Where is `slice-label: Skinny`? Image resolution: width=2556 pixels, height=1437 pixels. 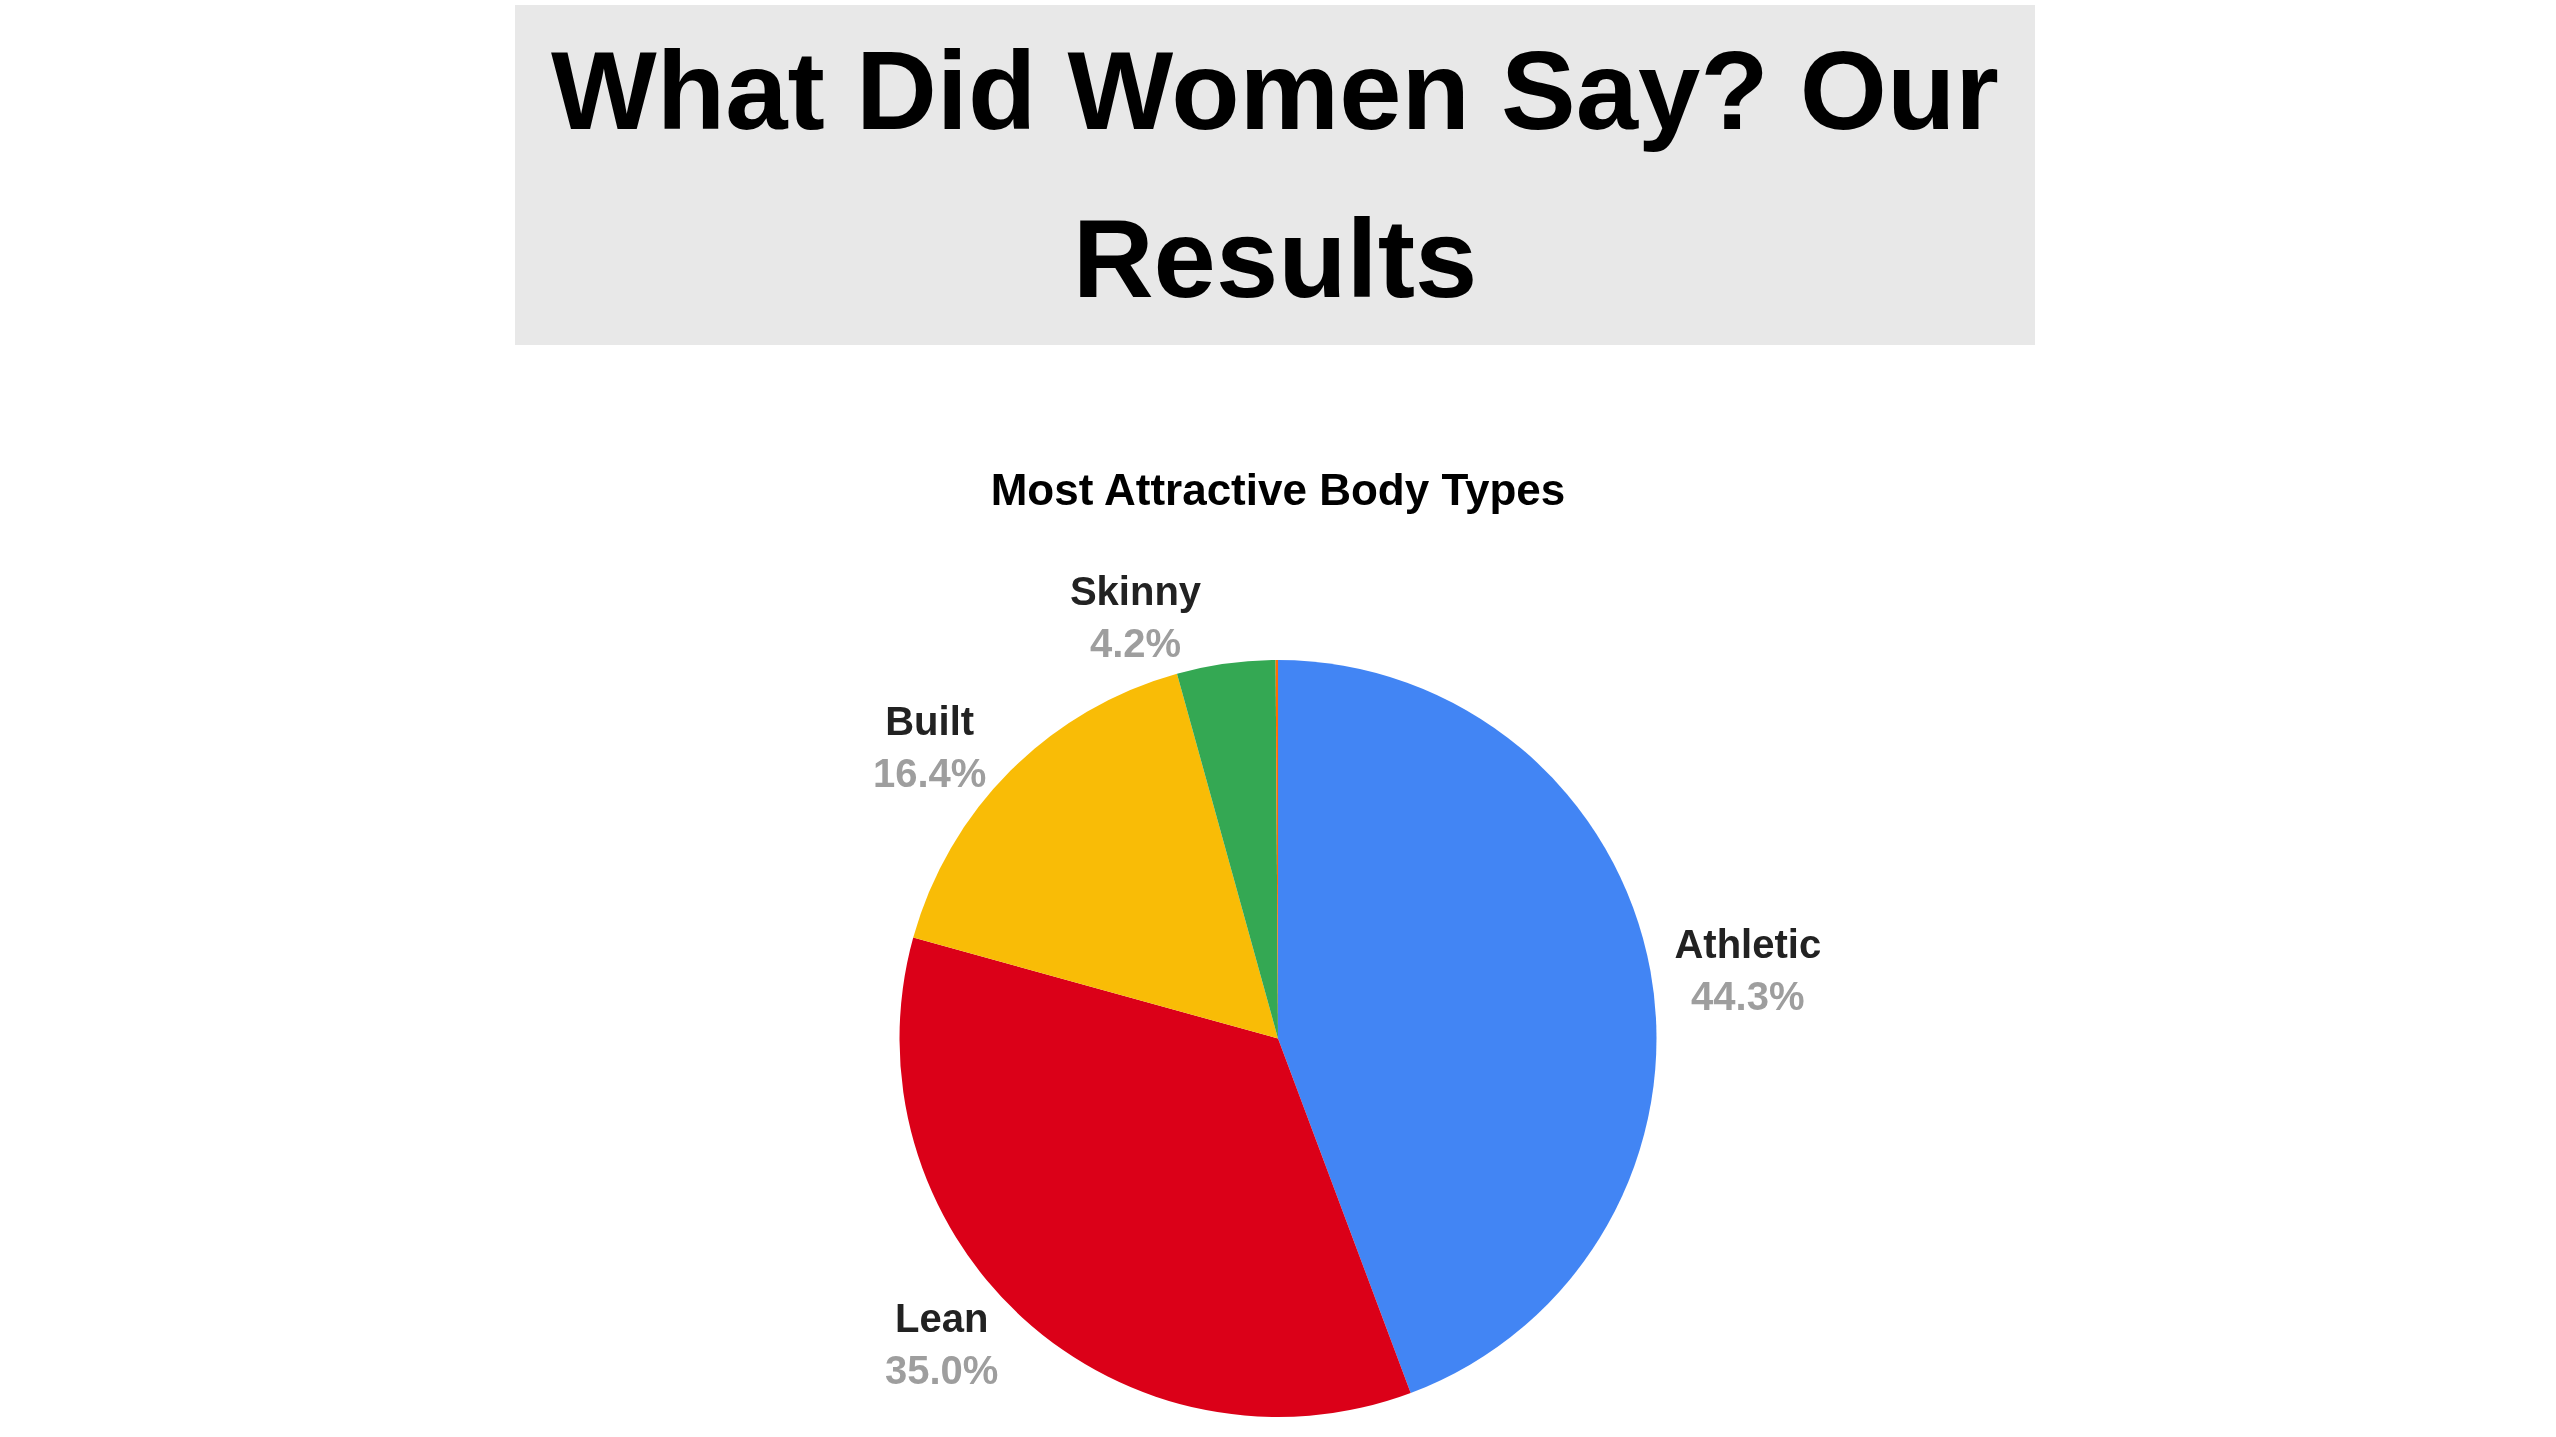 slice-label: Skinny is located at coordinates (1135, 590).